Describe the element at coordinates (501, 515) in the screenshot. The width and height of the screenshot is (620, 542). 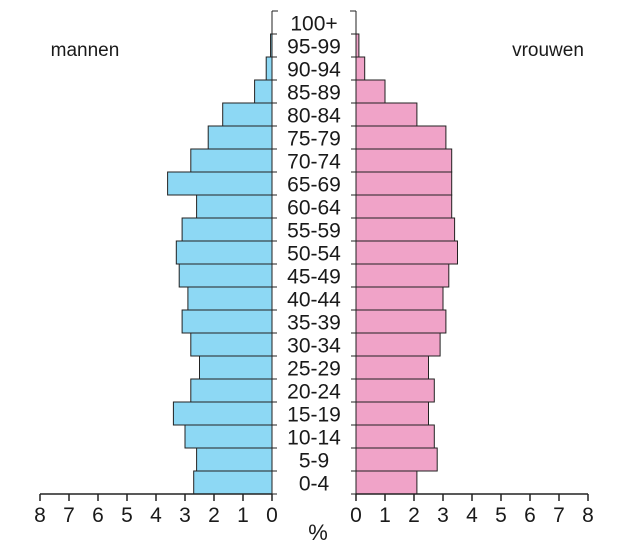
I see `tick-label-right-5: 5` at that location.